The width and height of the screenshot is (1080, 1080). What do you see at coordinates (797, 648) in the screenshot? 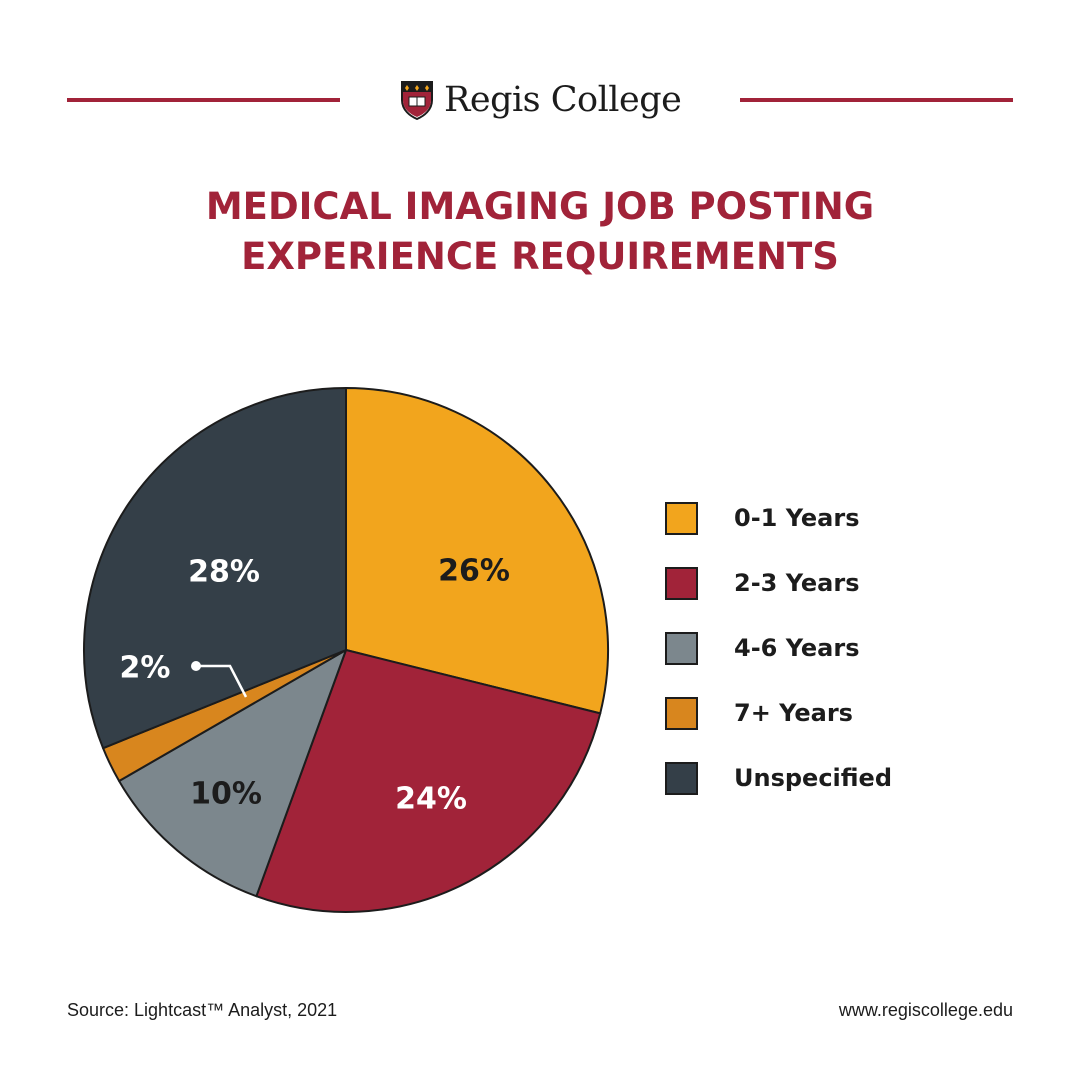
I see `legend-label-4-6-years: 4-6 Years` at bounding box center [797, 648].